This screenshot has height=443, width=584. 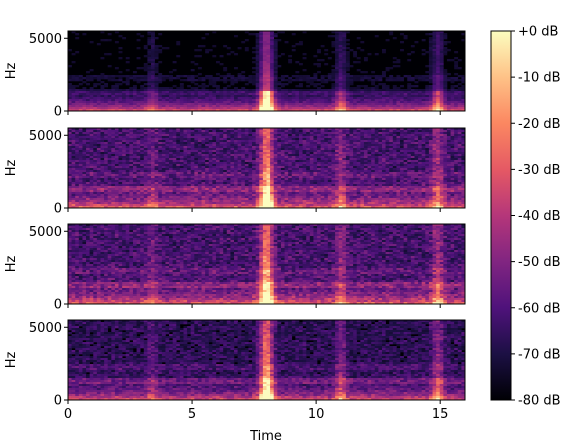 I want to click on x-tick-label: 5, so click(x=192, y=414).